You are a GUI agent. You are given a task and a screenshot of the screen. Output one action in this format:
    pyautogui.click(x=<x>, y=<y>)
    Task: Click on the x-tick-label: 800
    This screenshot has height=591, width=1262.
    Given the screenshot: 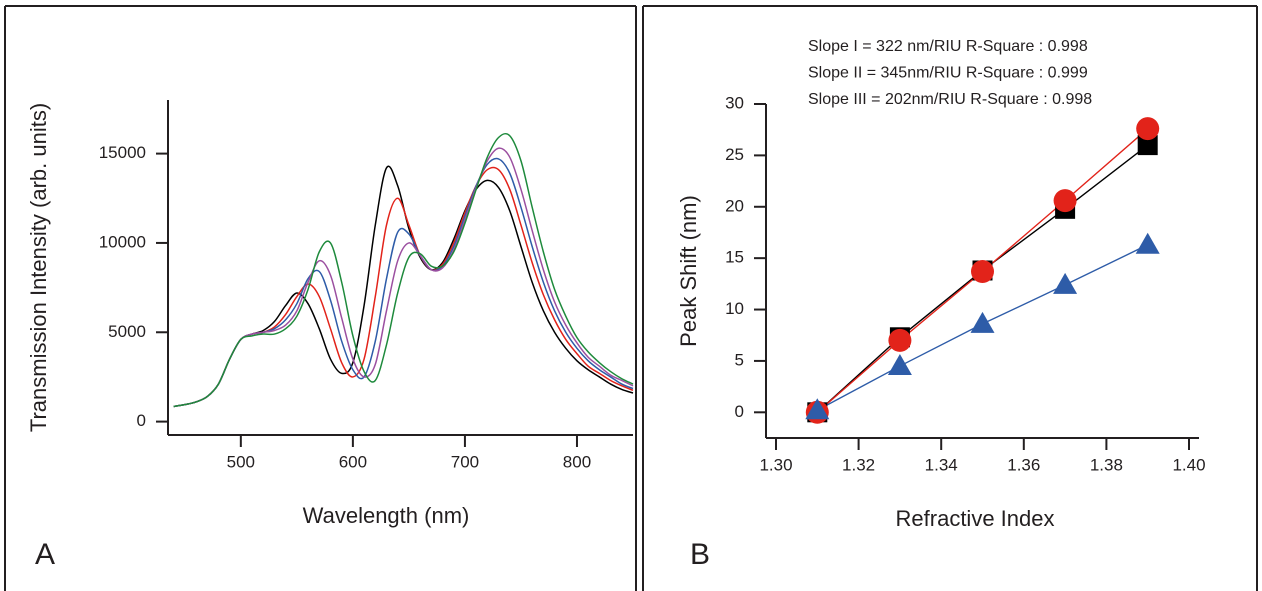 What is the action you would take?
    pyautogui.click(x=577, y=461)
    